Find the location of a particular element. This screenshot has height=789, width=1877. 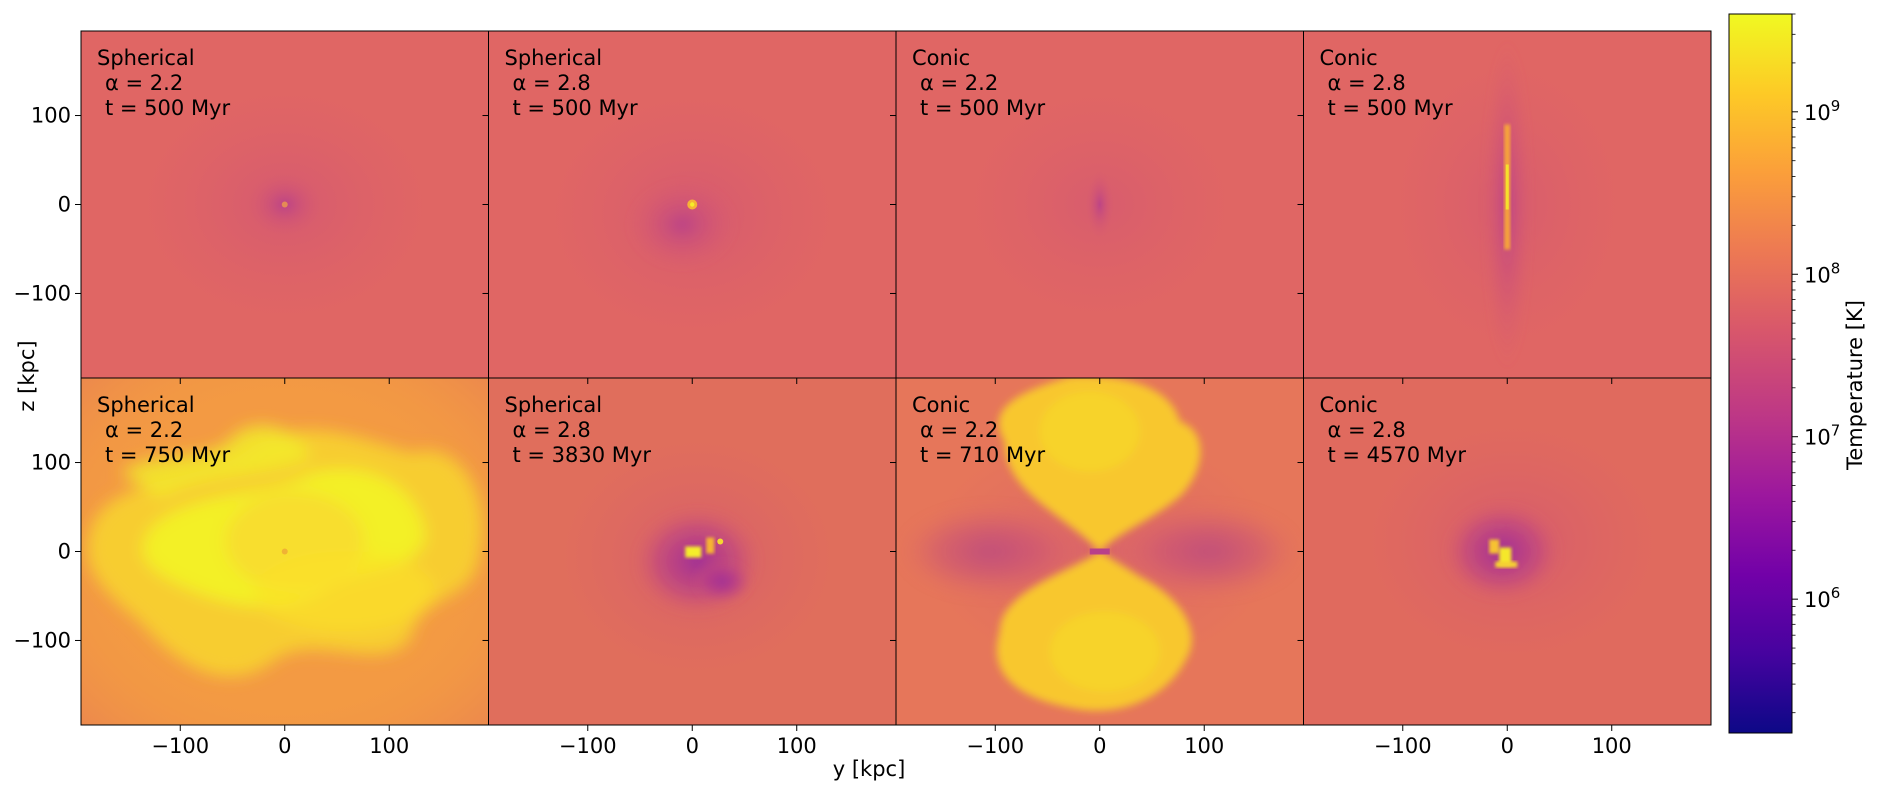

colorbar-tick-exponent: 7 is located at coordinates (1836, 431).